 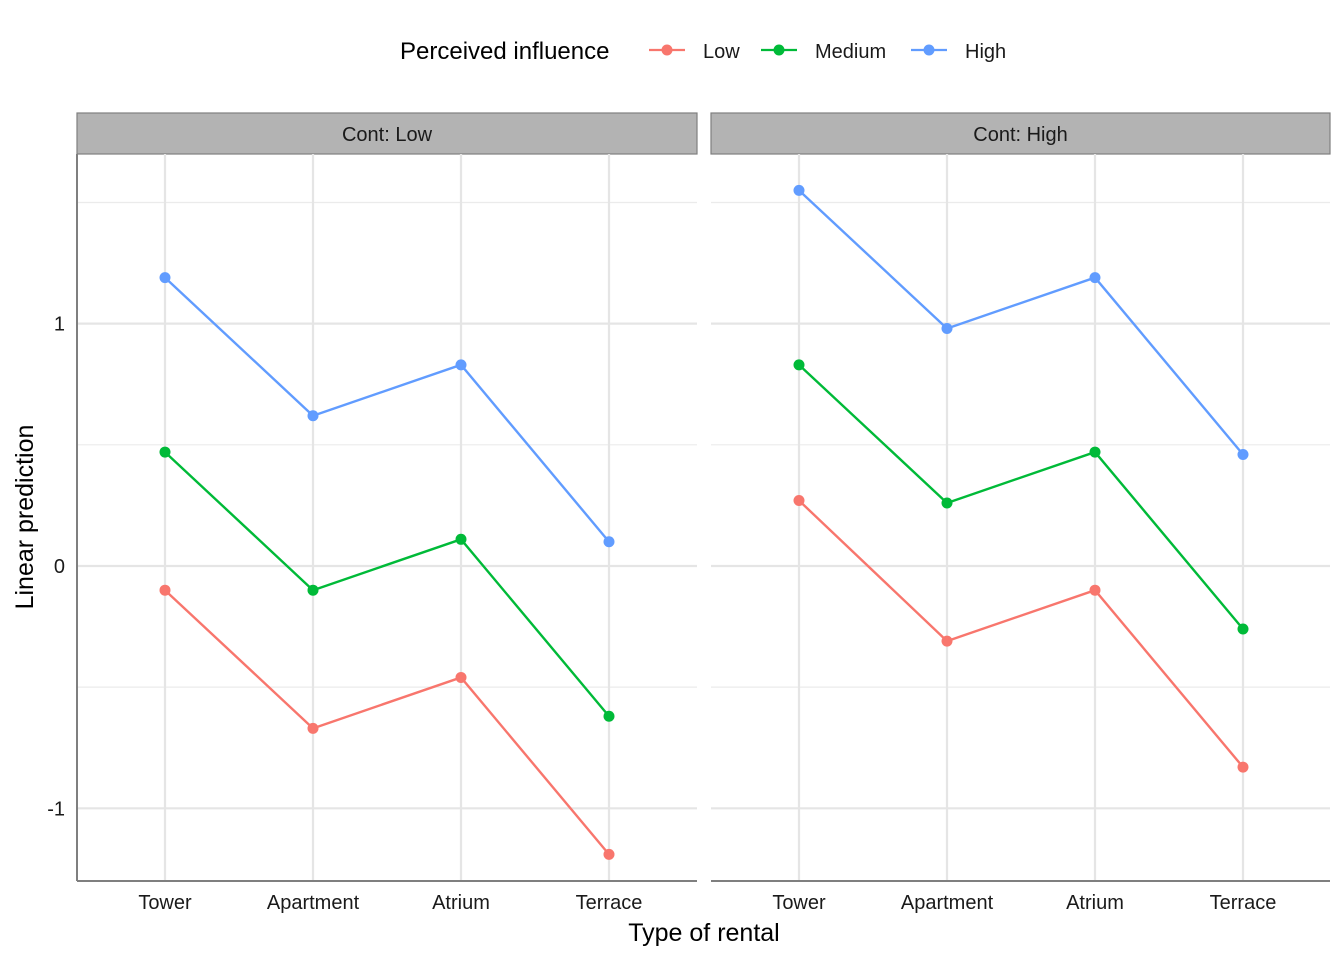 I want to click on legend-item-medium: Medium, so click(x=823, y=52).